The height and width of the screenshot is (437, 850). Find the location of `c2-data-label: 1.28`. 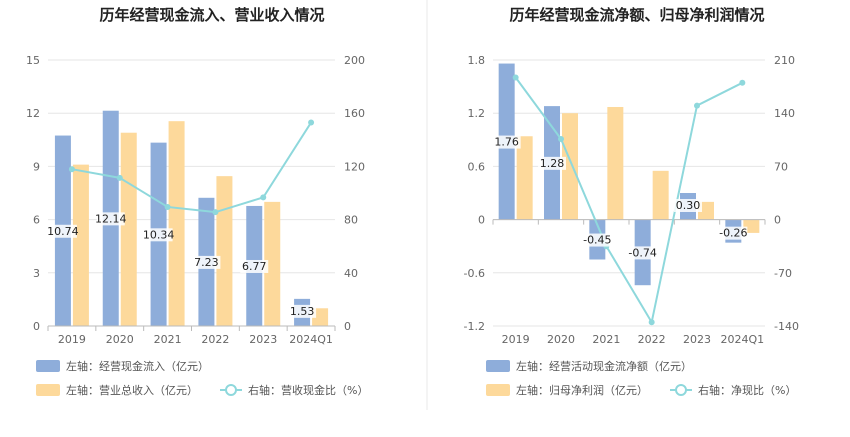

c2-data-label: 1.28 is located at coordinates (552, 163).